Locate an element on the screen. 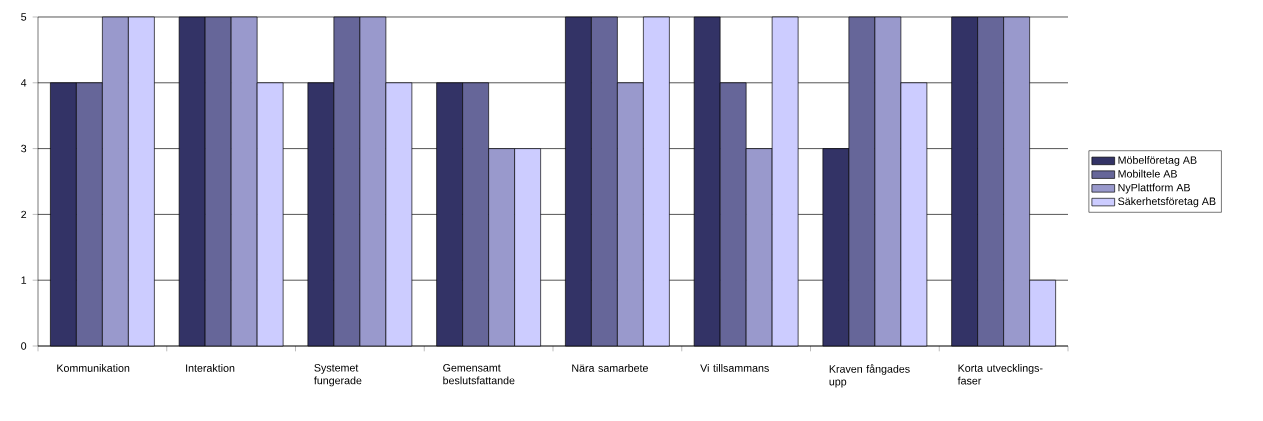 This screenshot has width=1263, height=421. x-tick-label: Interaktion is located at coordinates (210, 368).